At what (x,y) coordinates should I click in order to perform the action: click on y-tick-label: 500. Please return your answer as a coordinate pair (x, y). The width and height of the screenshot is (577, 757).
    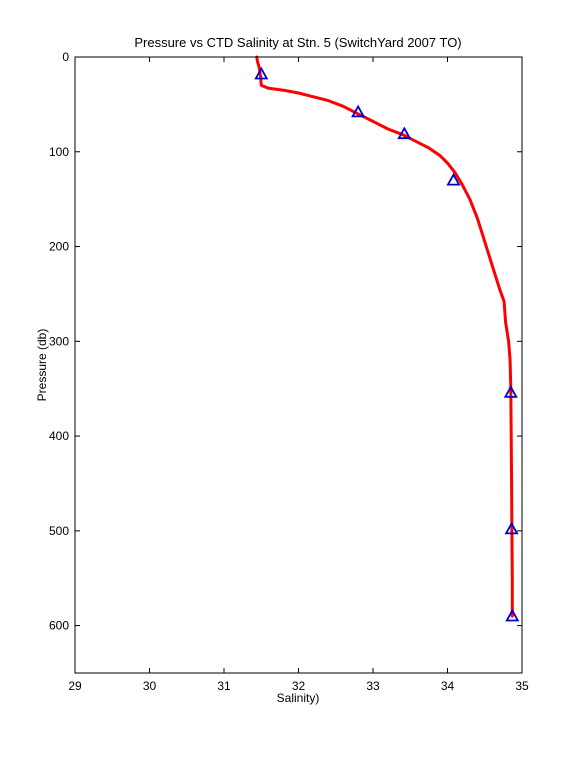
    Looking at the image, I should click on (59, 531).